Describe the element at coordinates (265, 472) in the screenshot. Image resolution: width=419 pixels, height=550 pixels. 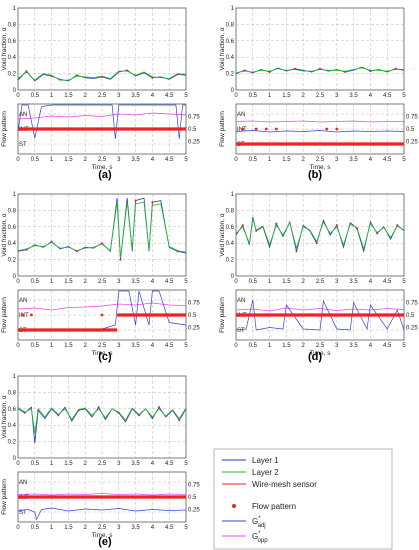
I see `legend-label: Layer 2` at that location.